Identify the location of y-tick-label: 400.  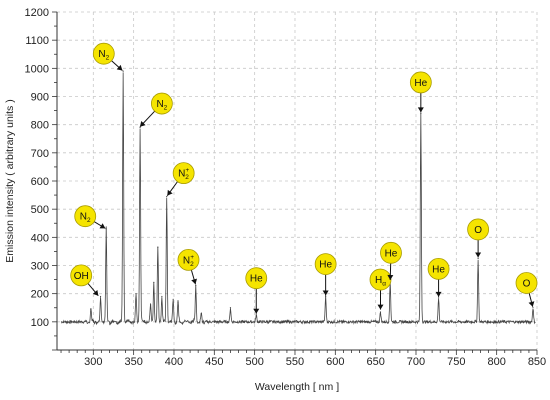
(40, 238).